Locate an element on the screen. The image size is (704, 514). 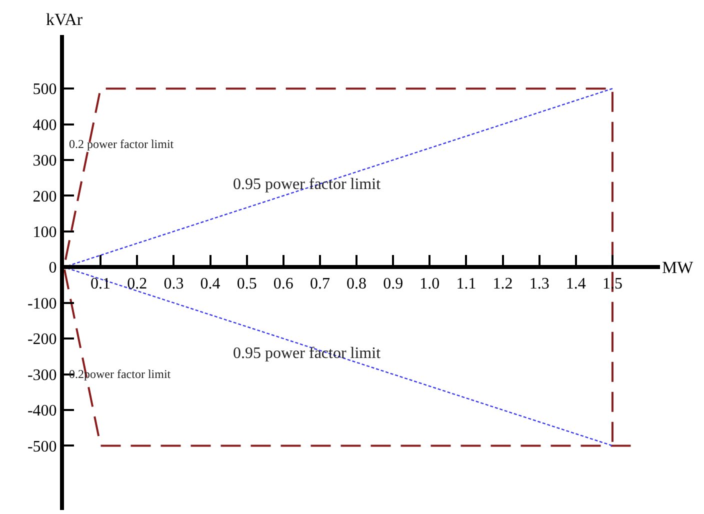
y-tick-label: -400 is located at coordinates (42, 411).